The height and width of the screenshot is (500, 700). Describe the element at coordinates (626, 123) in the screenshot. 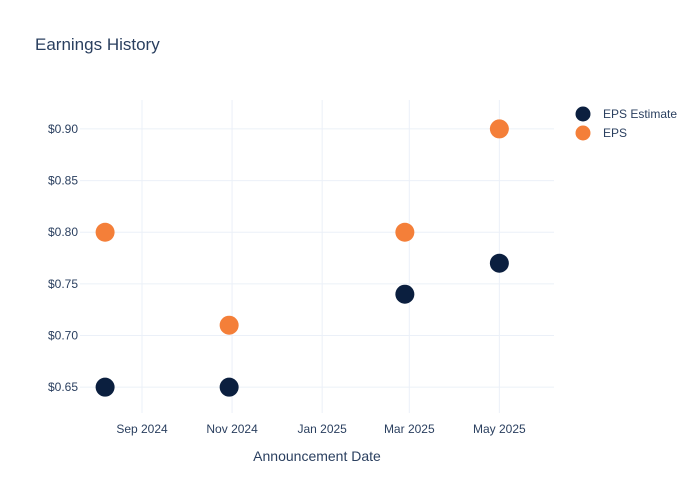

I see `legend: EPS Estimate EPS` at that location.